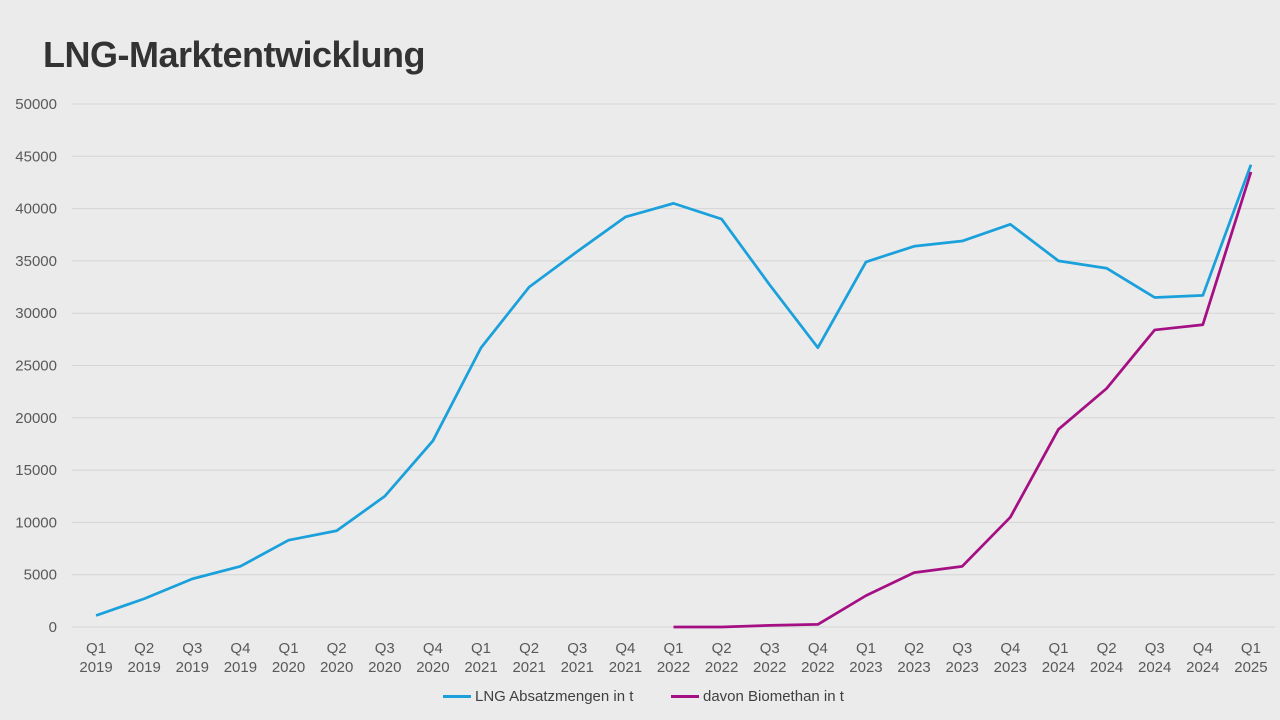  What do you see at coordinates (554, 696) in the screenshot?
I see `legend-label-lng: LNG Absatzmengen in t` at bounding box center [554, 696].